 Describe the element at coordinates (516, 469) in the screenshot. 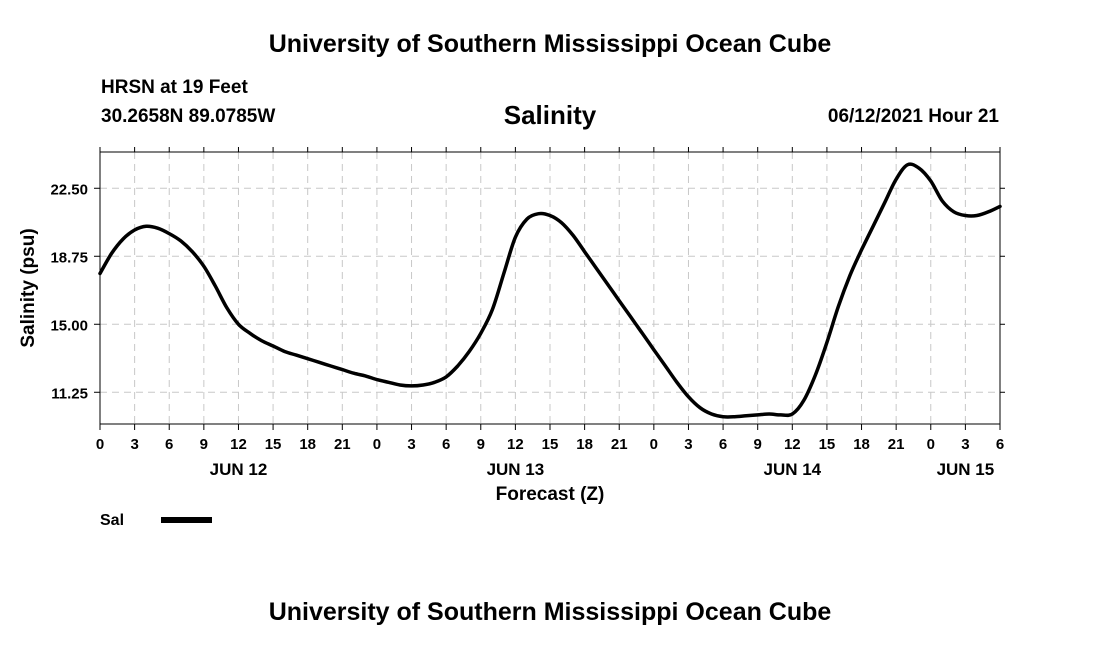

I see `day-label: JUN 13` at that location.